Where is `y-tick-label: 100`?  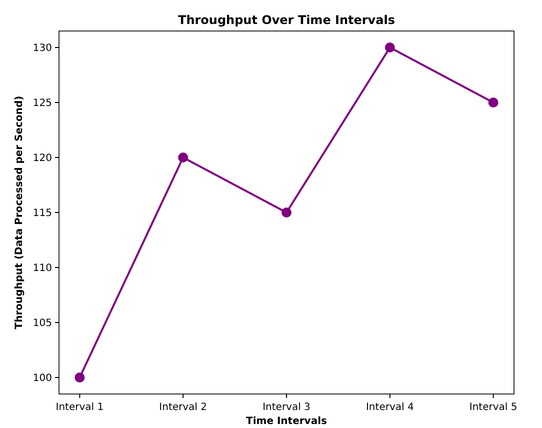 y-tick-label: 100 is located at coordinates (42, 378).